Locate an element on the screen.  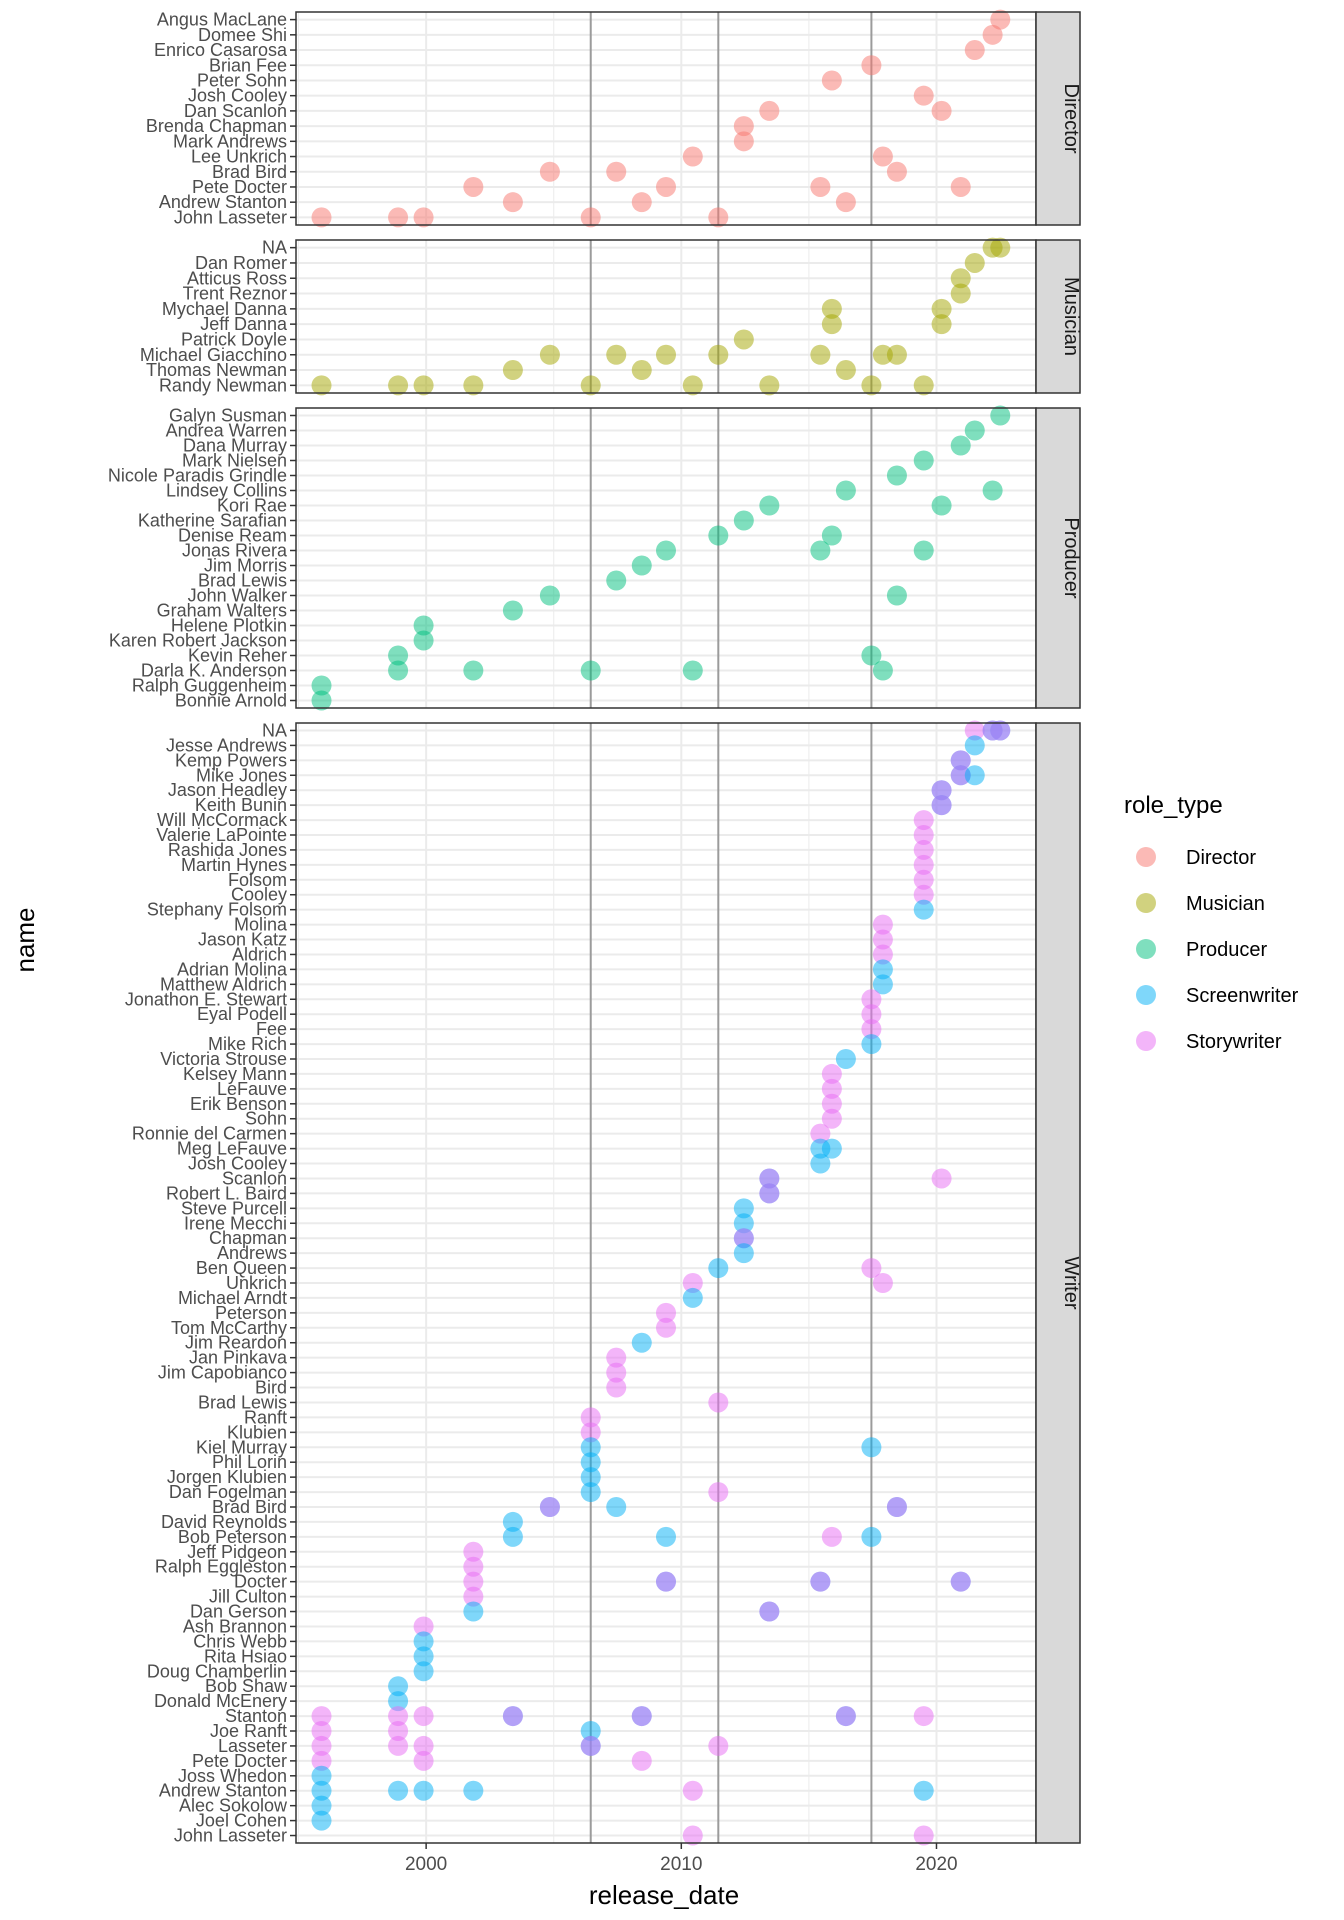
y-tick-label: Peterson is located at coordinates (251, 1313).